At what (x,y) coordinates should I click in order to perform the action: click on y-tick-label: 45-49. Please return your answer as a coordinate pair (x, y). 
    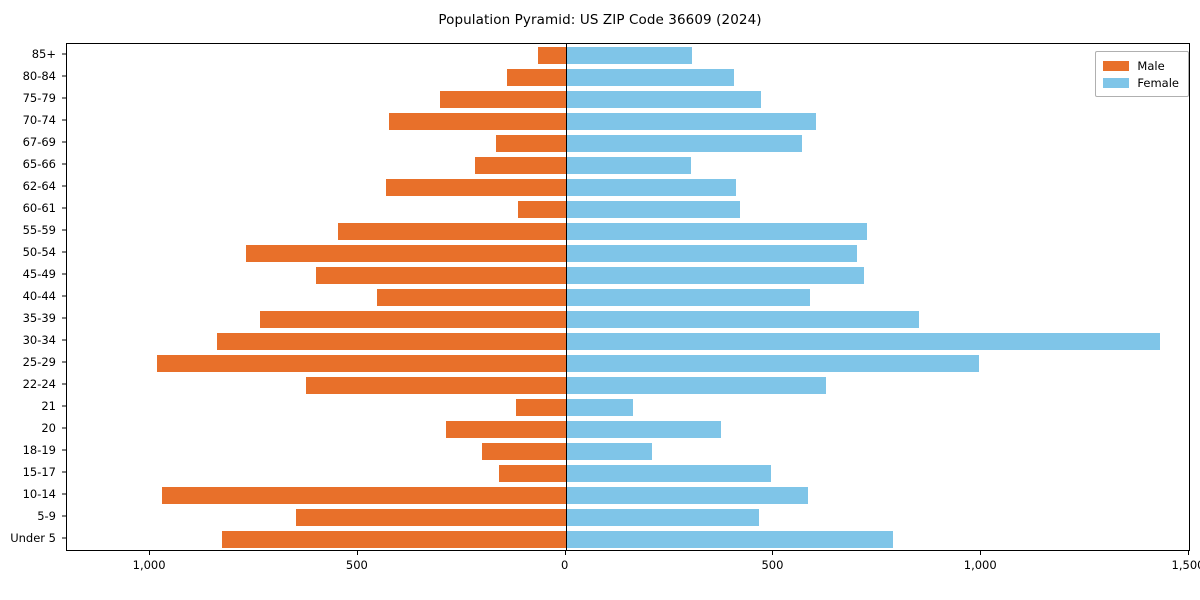
    Looking at the image, I should click on (39, 274).